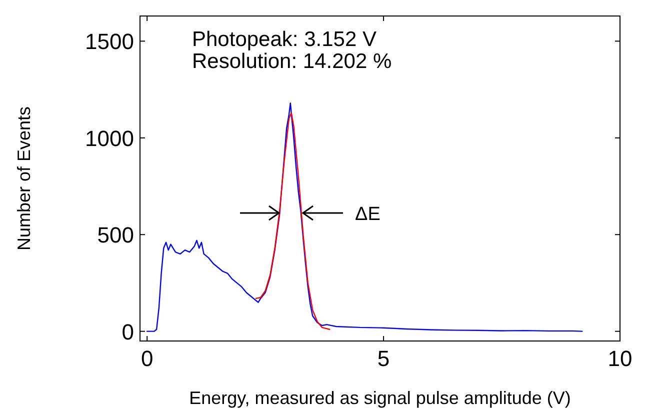 The width and height of the screenshot is (654, 413). I want to click on annotation: ΔE, so click(367, 214).